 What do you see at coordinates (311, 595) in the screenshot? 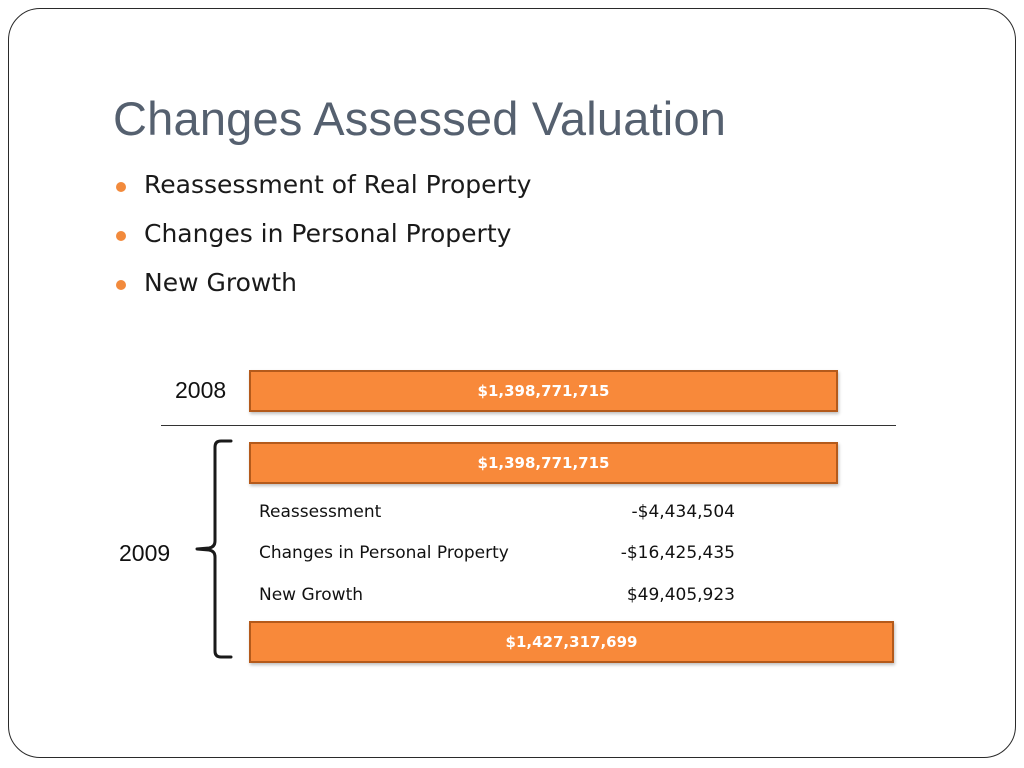
I see `change-label: New Growth` at bounding box center [311, 595].